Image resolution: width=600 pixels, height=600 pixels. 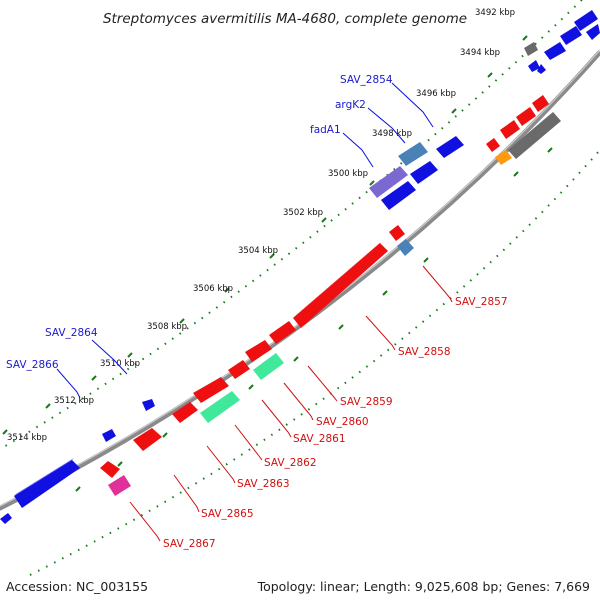 What do you see at coordinates (227, 514) in the screenshot?
I see `gene-label: SAV_2865` at bounding box center [227, 514].